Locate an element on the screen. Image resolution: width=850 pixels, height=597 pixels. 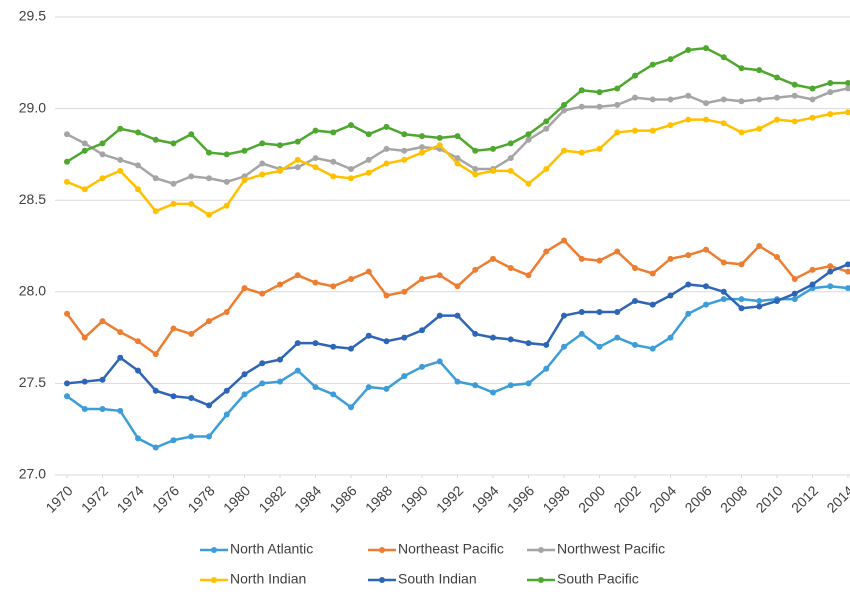
x-tick-label: 1984 is located at coordinates (307, 498).